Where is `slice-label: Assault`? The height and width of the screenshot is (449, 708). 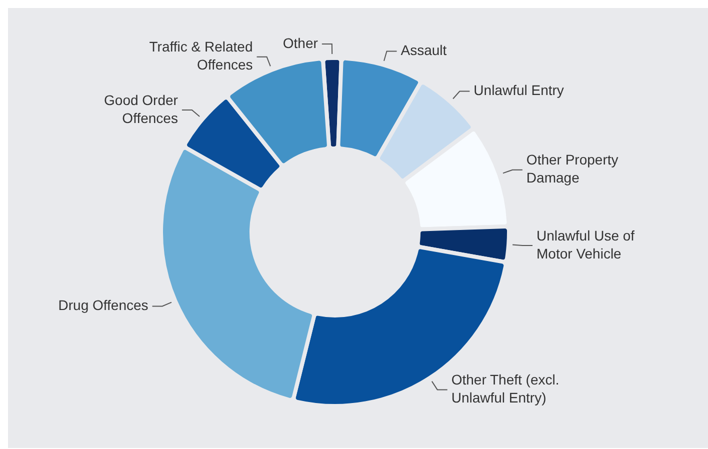
slice-label: Assault is located at coordinates (423, 50).